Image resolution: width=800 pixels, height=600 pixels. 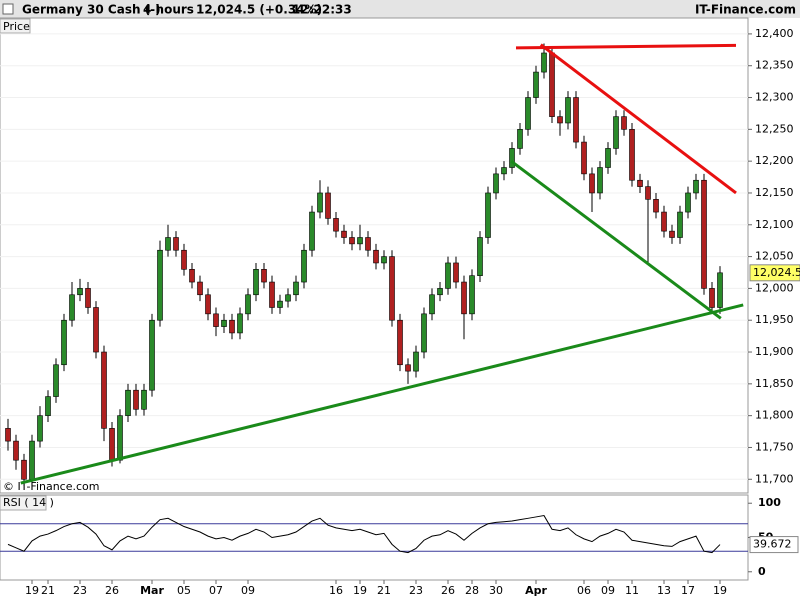 I want to click on panel-label-box, so click(x=15, y=26).